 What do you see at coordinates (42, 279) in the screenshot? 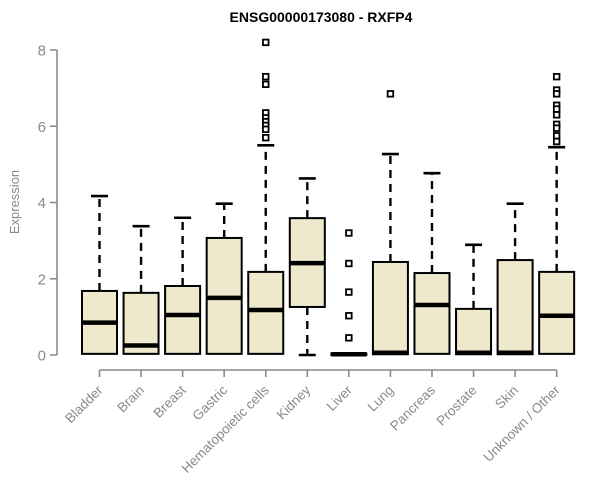
I see `y-tick-label: 2` at bounding box center [42, 279].